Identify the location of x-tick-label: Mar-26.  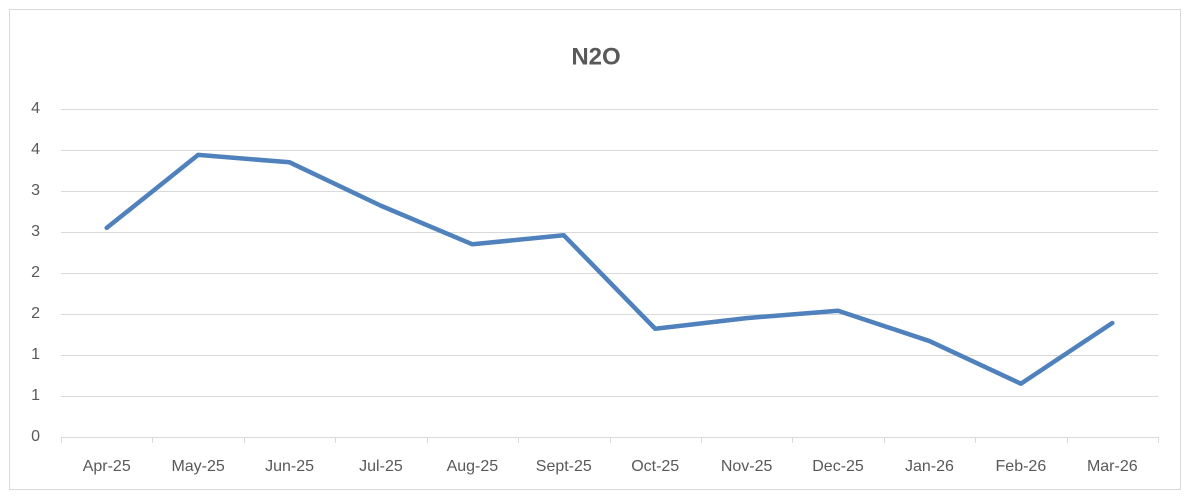
(1112, 466).